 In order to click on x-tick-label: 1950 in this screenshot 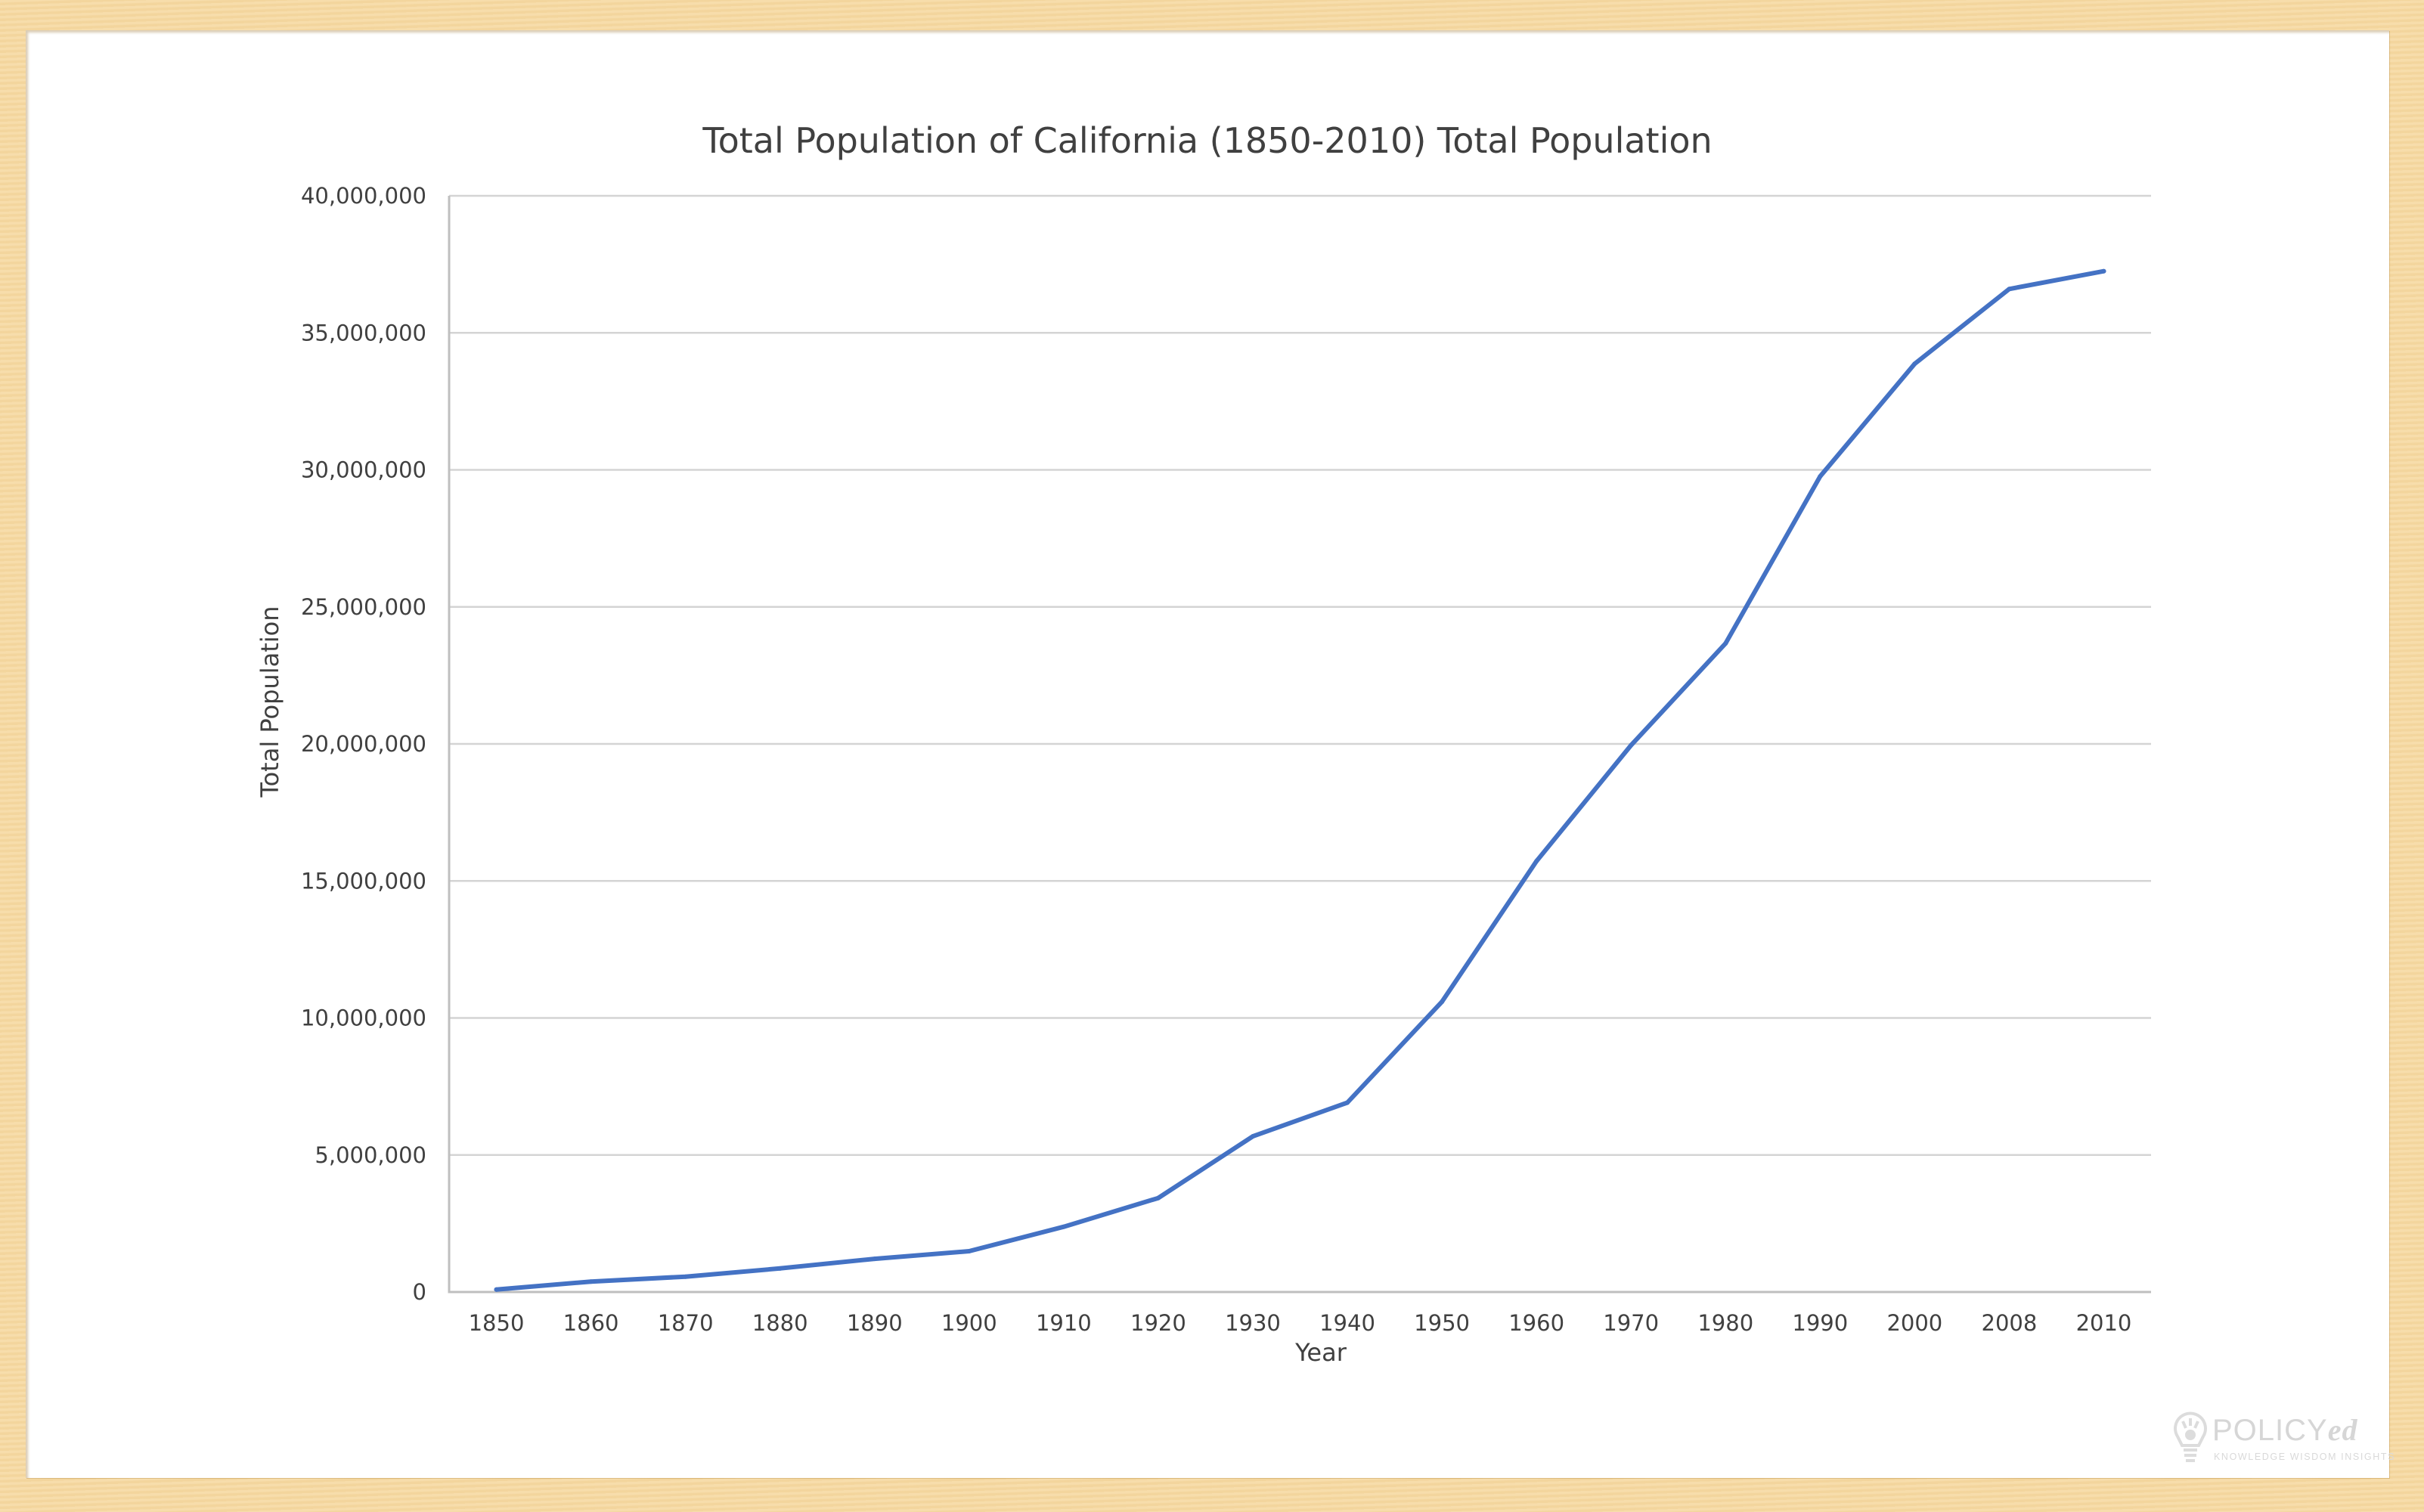, I will do `click(1442, 1323)`.